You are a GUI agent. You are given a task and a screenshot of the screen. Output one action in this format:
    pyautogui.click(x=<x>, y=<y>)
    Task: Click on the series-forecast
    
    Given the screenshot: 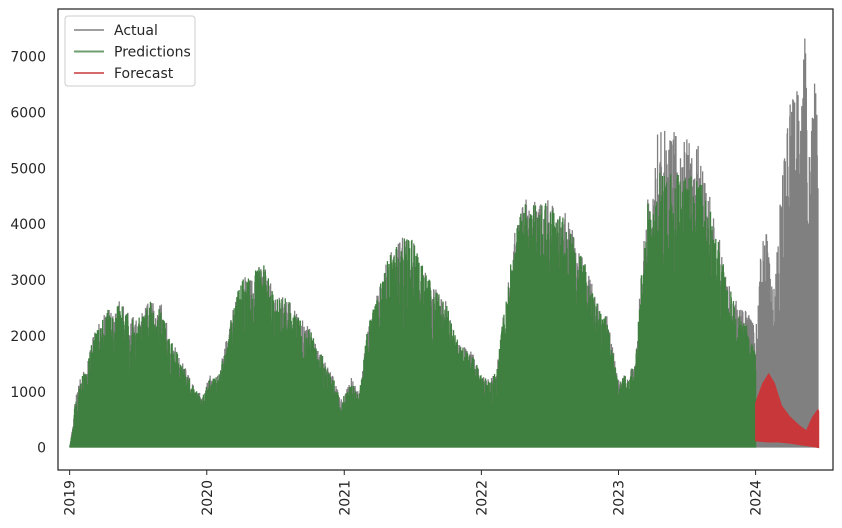 What is the action you would take?
    pyautogui.click(x=787, y=410)
    